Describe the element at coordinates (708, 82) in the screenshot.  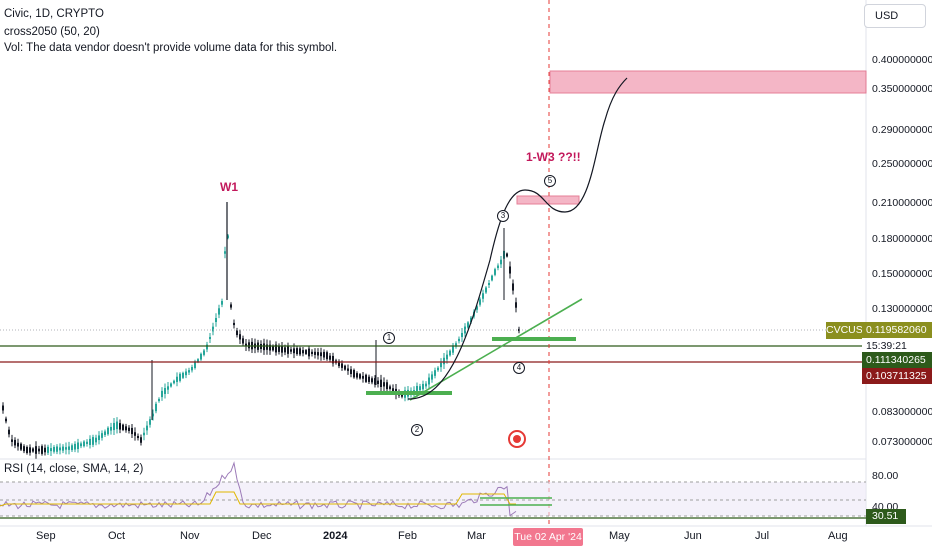
I see `target-zone` at that location.